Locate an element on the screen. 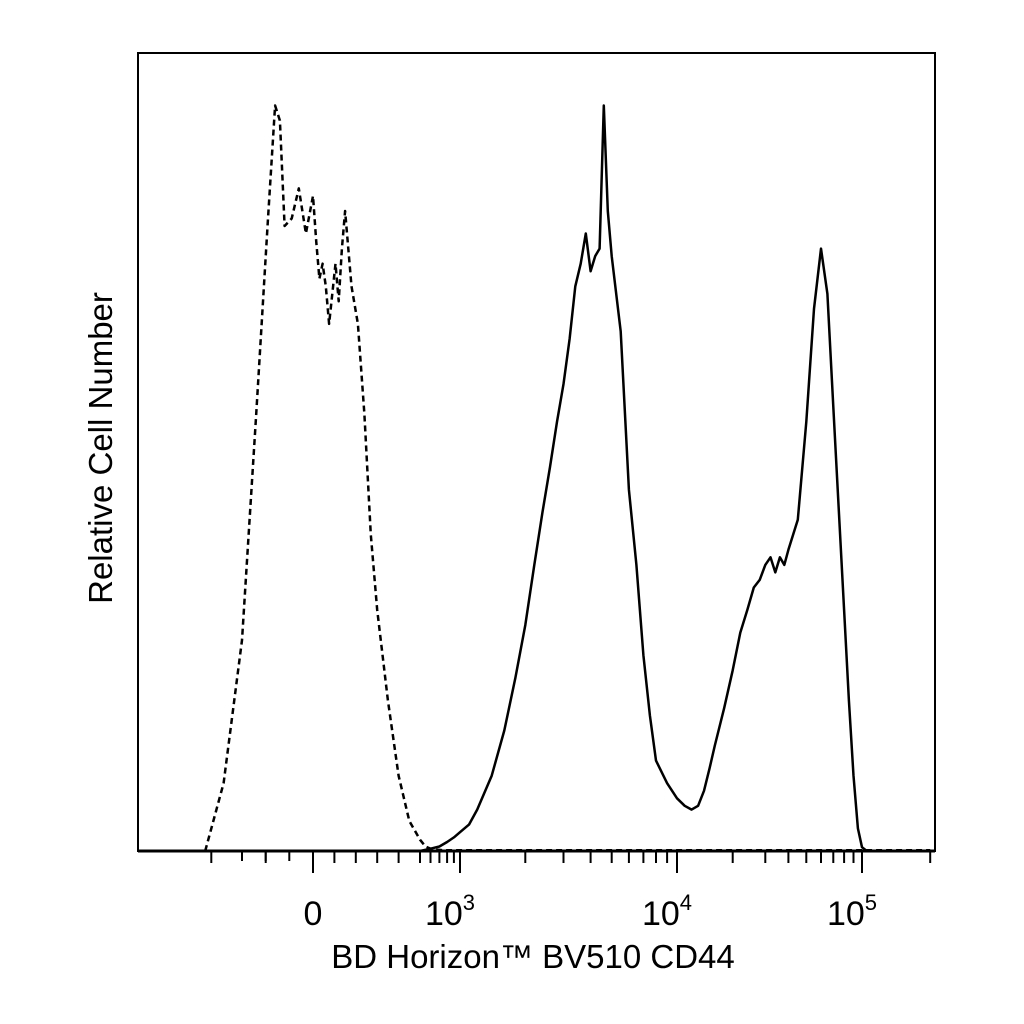  x-tick-label: 10⁵ is located at coordinates (852, 911).